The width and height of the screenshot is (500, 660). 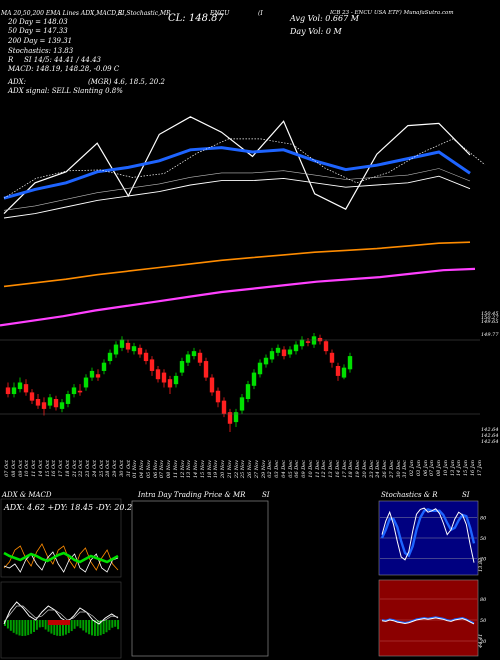 What do you see at coordinates (425, 468) in the screenshot?
I see `date-label: 06 Jan` at bounding box center [425, 468].